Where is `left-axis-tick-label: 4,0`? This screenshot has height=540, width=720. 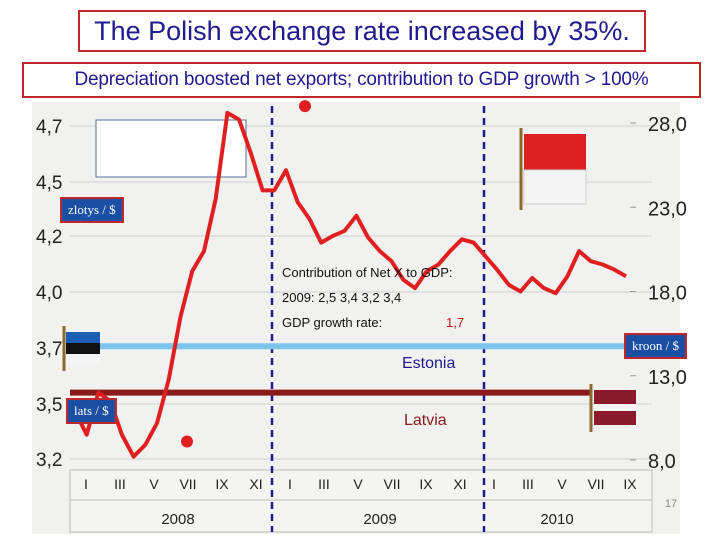
left-axis-tick-label: 4,0 is located at coordinates (49, 293).